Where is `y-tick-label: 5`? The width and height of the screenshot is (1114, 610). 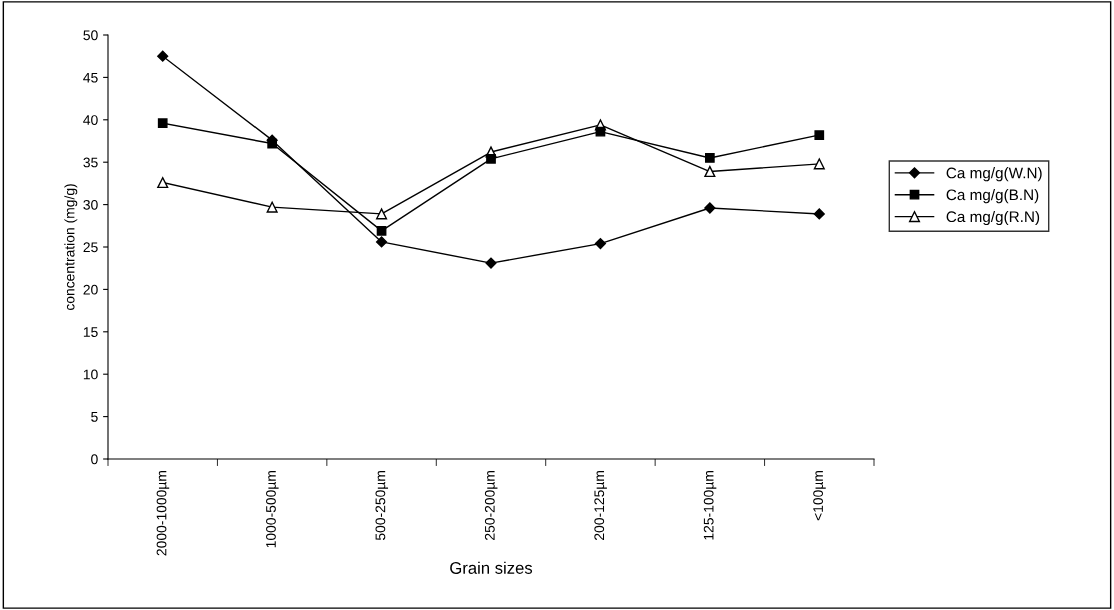 y-tick-label: 5 is located at coordinates (94, 417).